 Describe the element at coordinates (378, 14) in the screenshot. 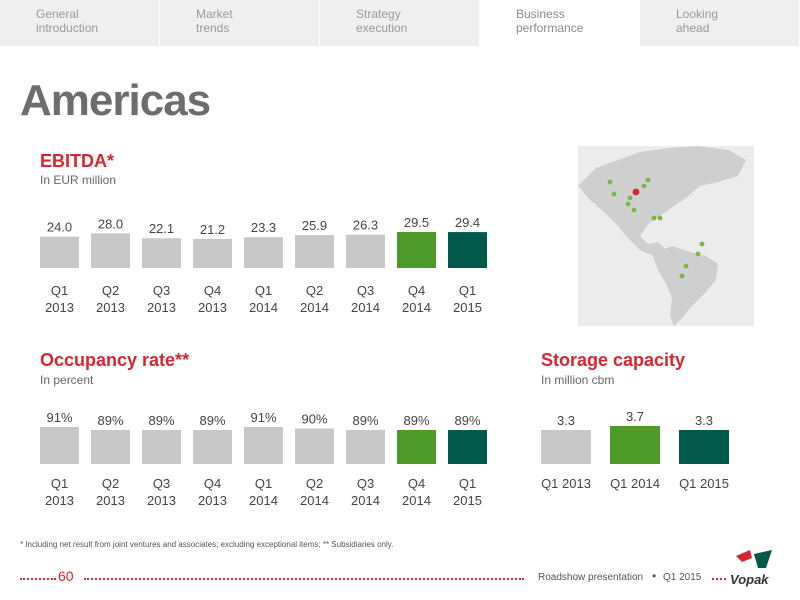

I see `tab-line1: Strategy` at that location.